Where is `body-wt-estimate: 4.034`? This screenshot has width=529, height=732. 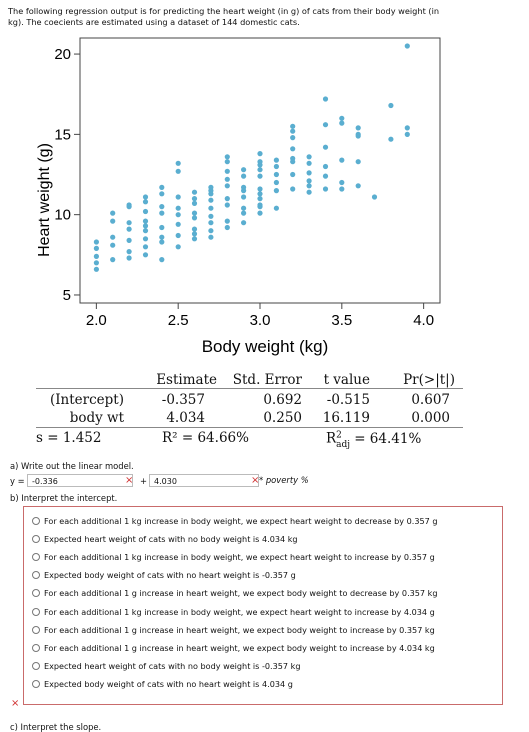 body-wt-estimate: 4.034 is located at coordinates (185, 418).